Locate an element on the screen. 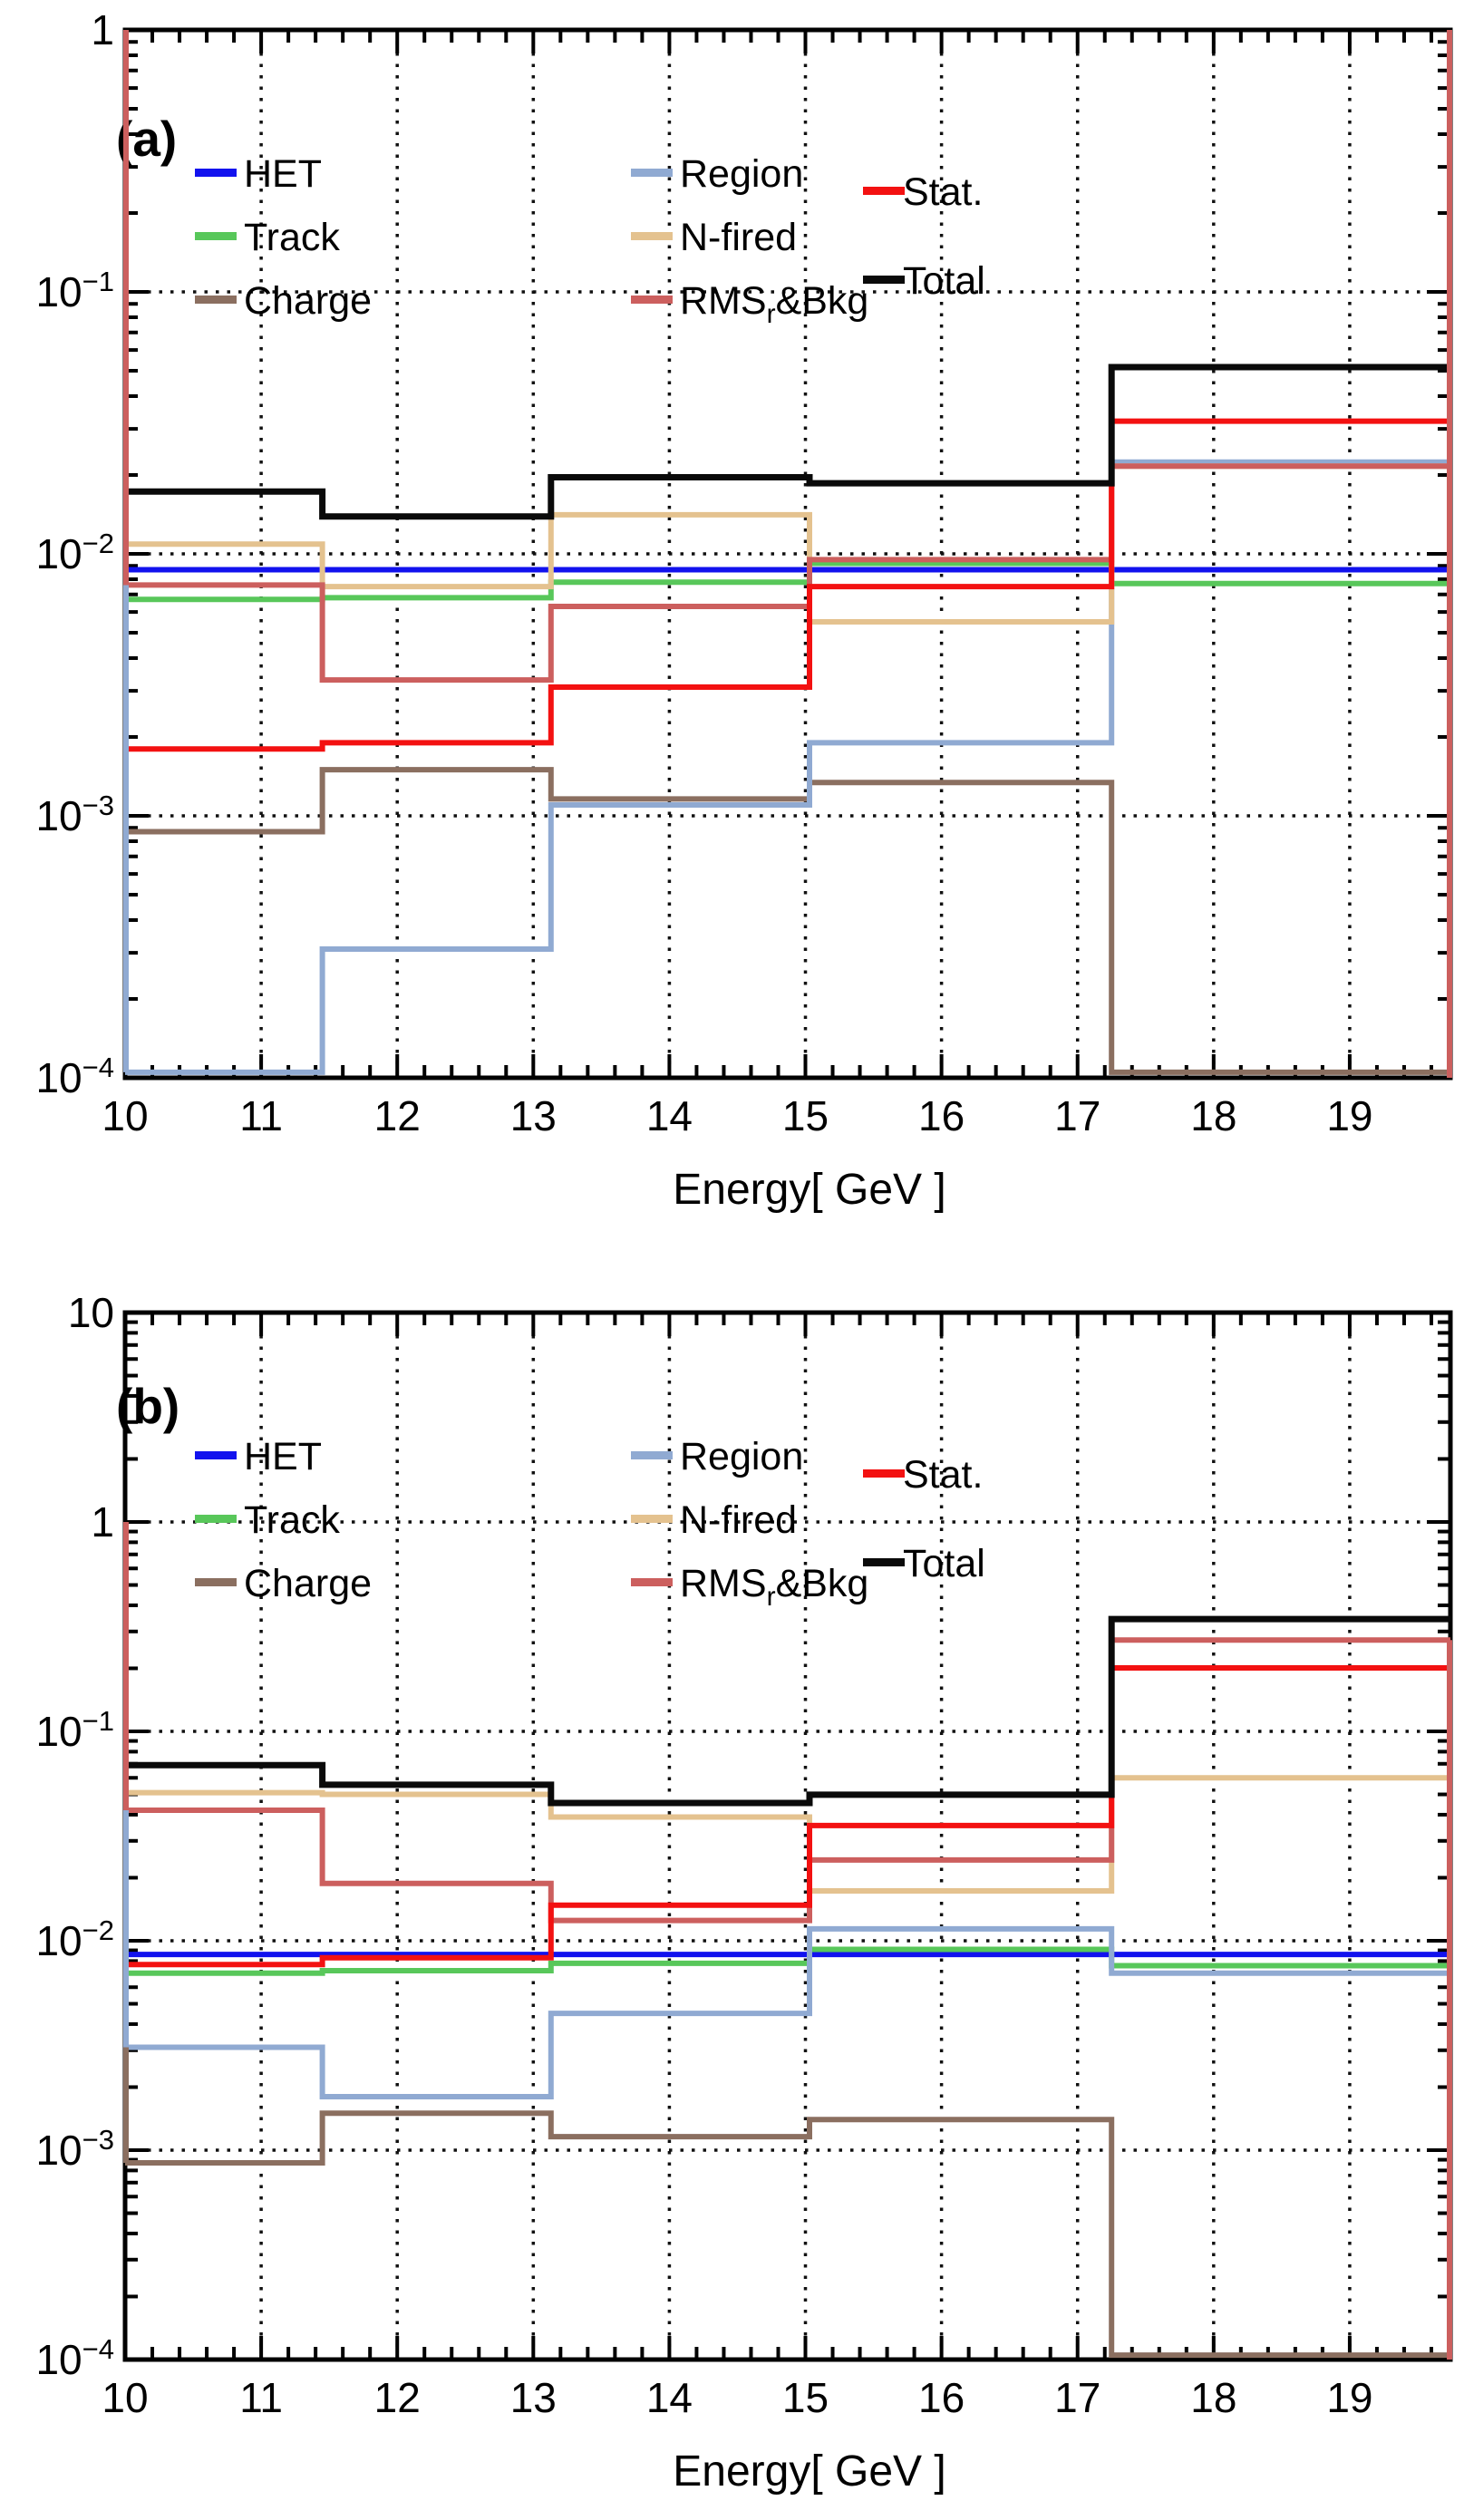 The width and height of the screenshot is (1464, 2520). panel-tag: (b) is located at coordinates (147, 1406).